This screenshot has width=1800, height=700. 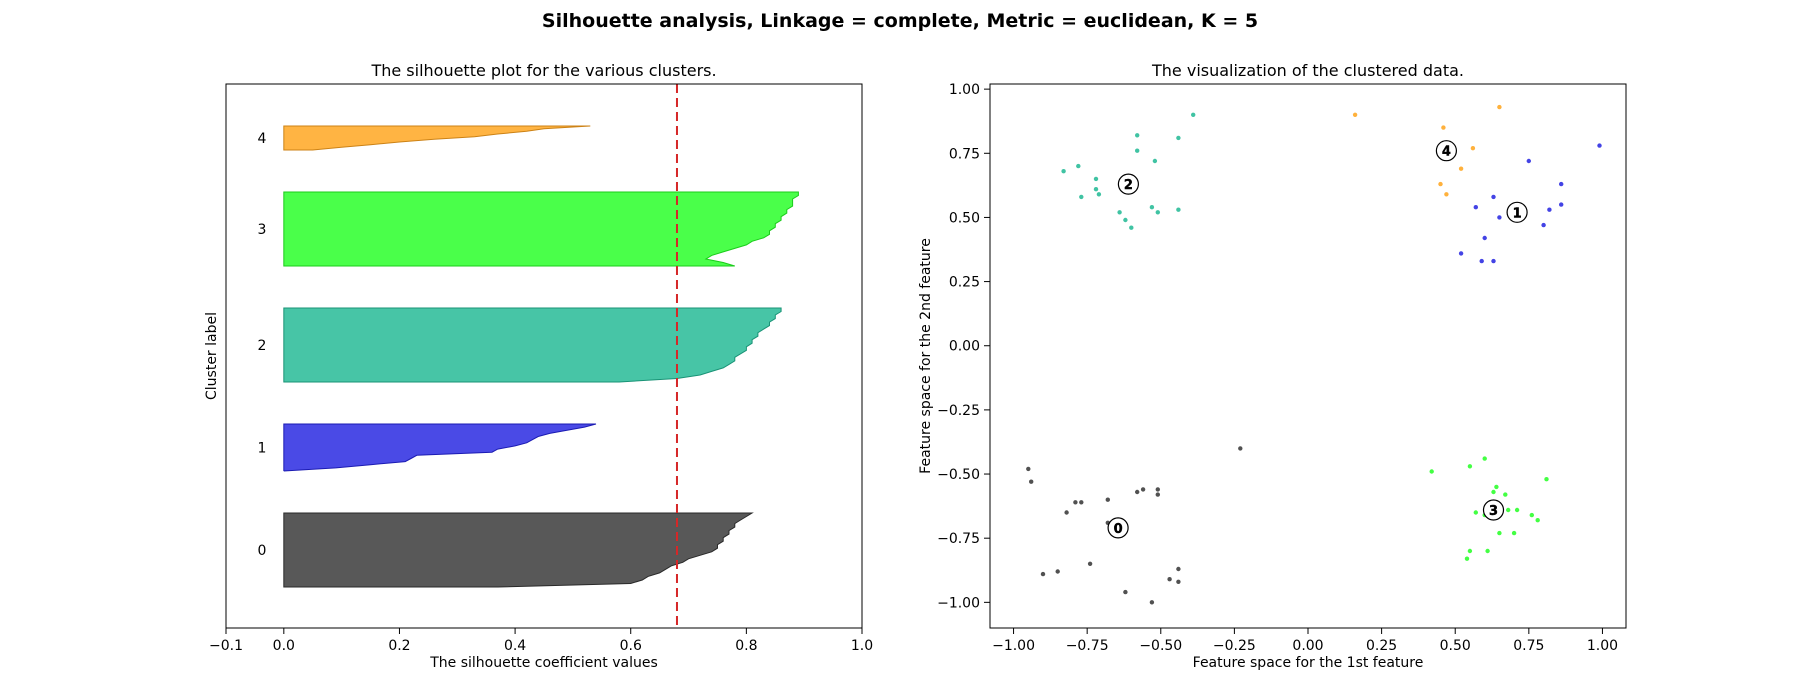 I want to click on silhouette-cluster-label: 0, so click(x=262, y=551).